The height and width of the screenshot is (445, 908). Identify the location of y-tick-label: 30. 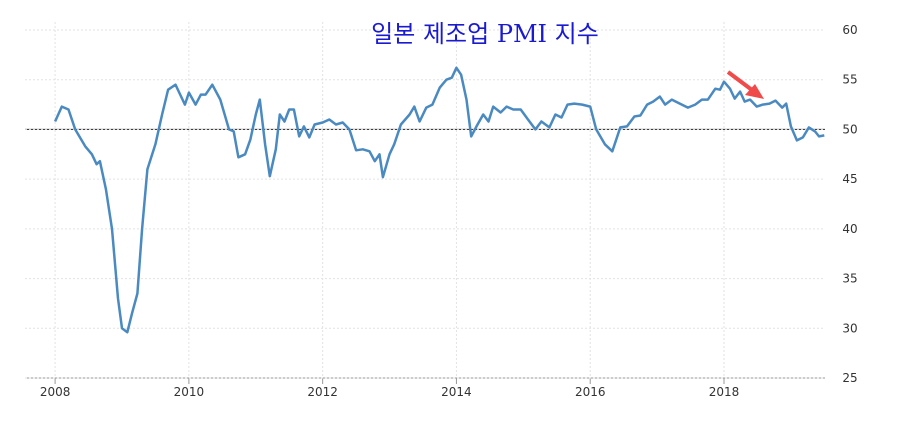
(849, 328).